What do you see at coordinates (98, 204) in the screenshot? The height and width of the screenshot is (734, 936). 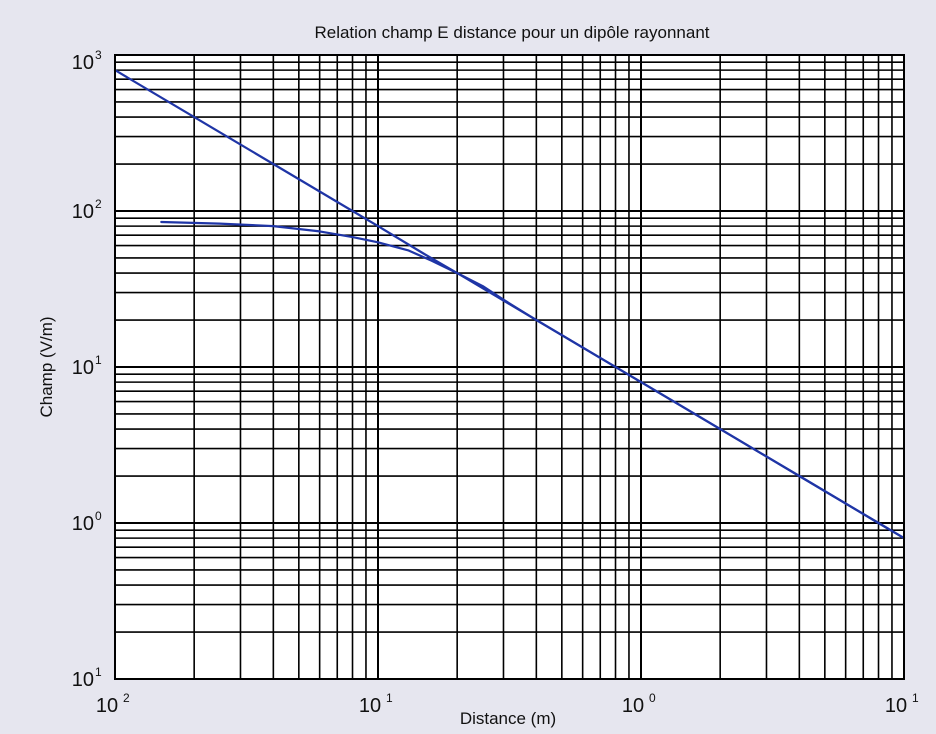 I see `y-tick-exponent: 2` at bounding box center [98, 204].